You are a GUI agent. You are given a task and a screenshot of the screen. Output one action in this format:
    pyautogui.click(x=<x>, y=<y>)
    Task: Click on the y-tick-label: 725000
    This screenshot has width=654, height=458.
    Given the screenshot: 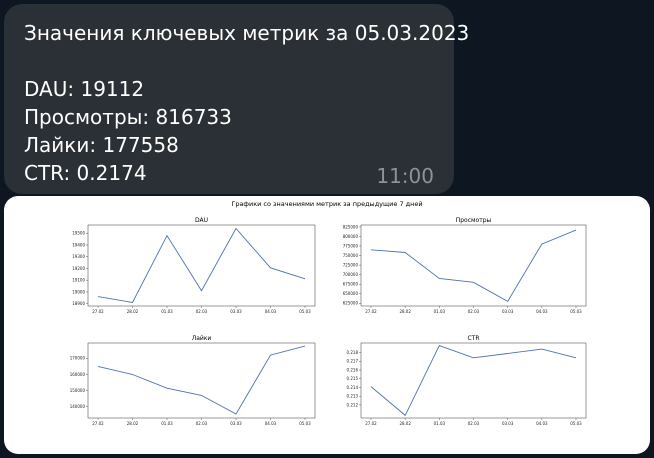 What is the action you would take?
    pyautogui.click(x=351, y=265)
    